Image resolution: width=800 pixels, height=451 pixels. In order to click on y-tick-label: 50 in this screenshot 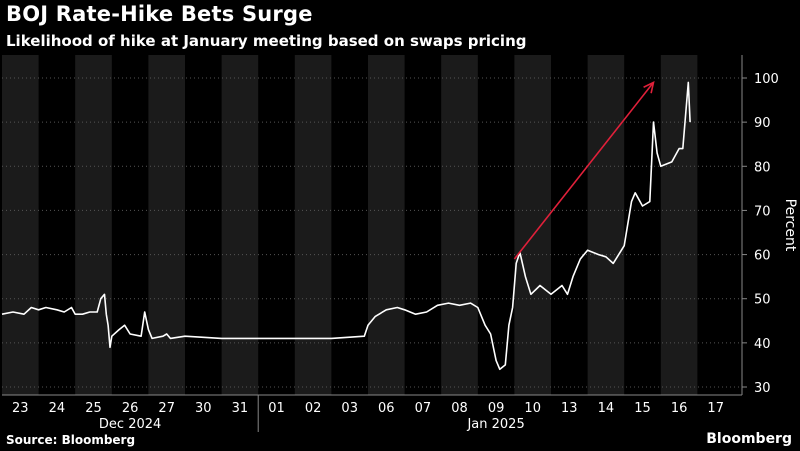, I will do `click(762, 300)`.